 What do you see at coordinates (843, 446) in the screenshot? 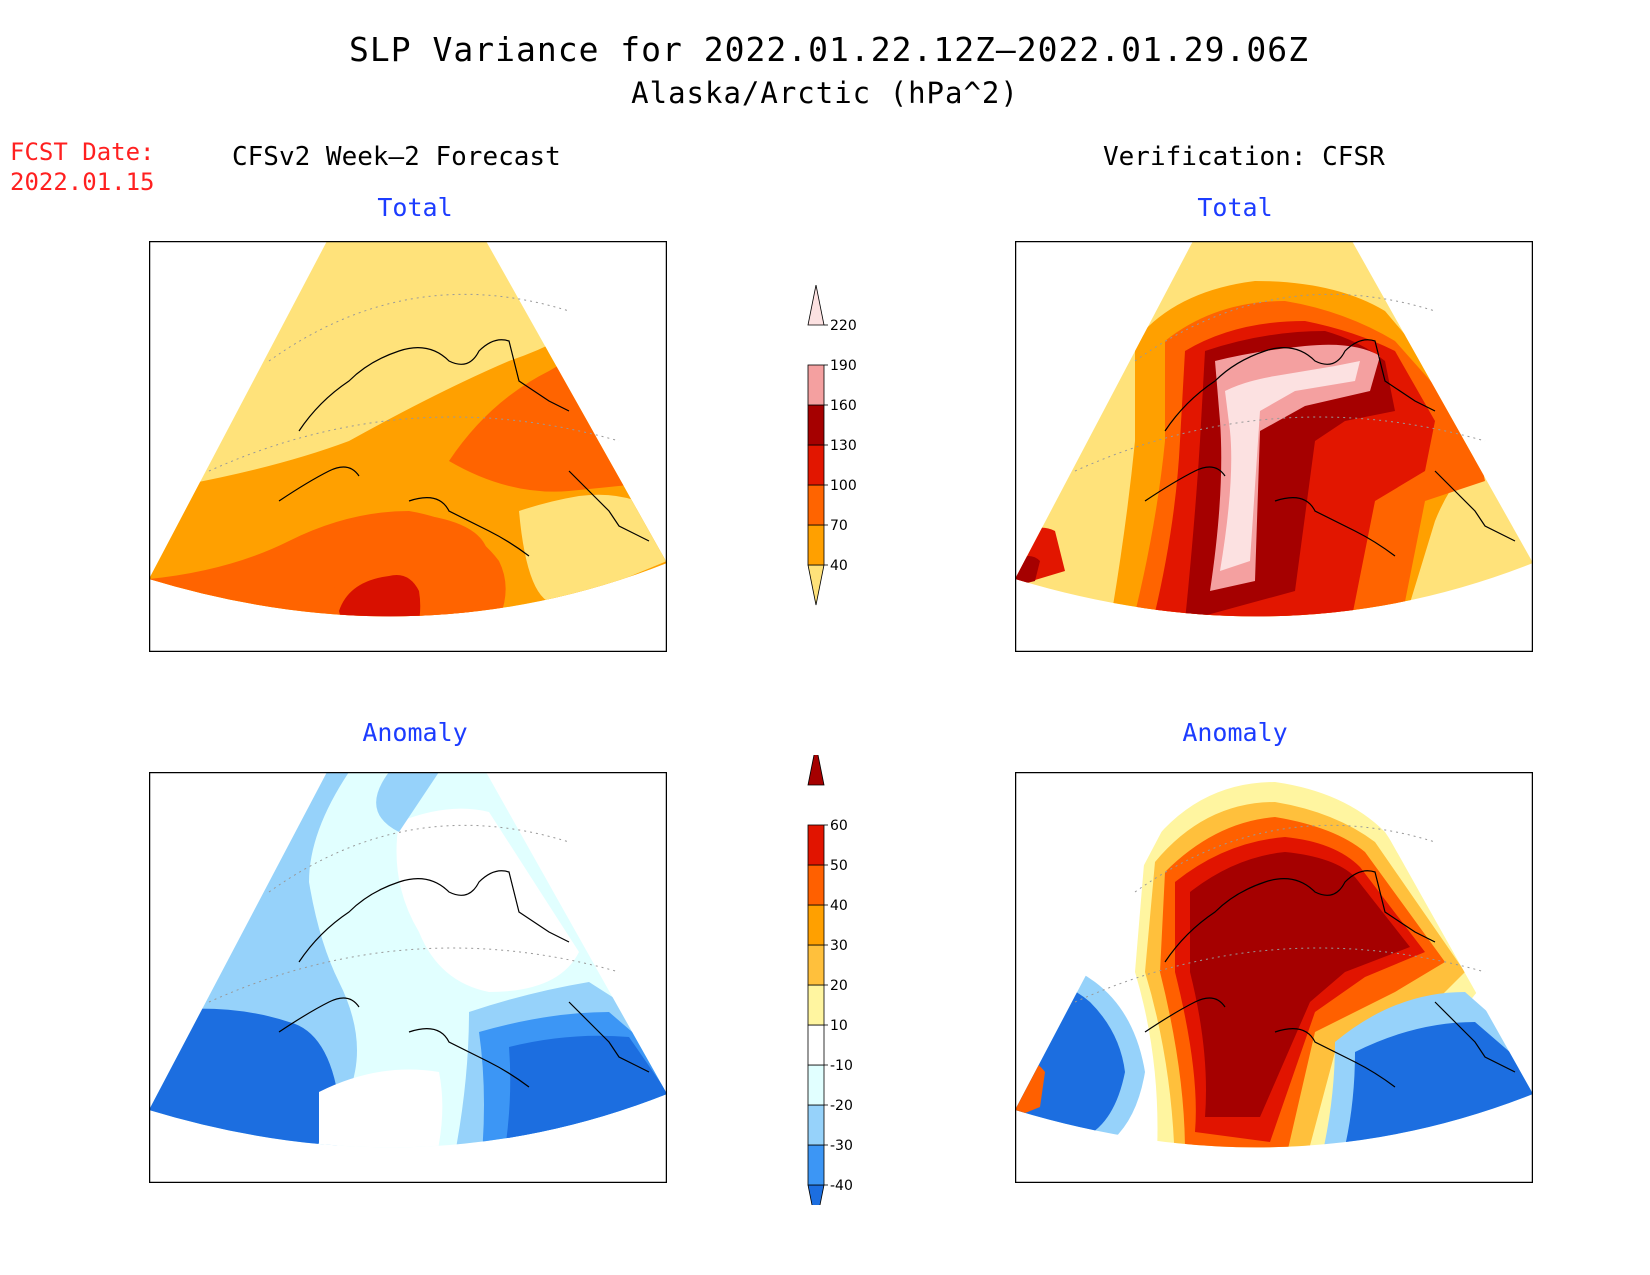
I see `total-colorbar-tick-label: 130` at bounding box center [843, 446].